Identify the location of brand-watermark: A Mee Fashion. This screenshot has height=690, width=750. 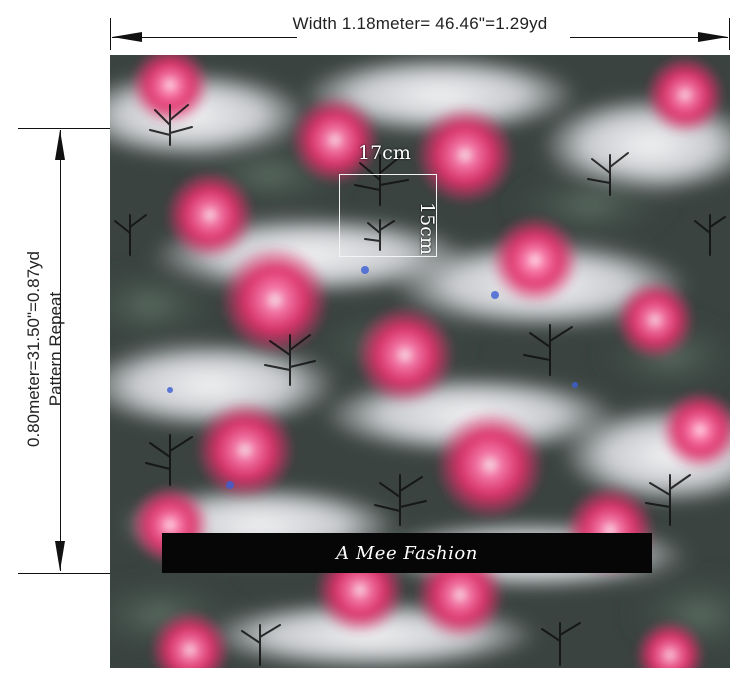
(407, 553).